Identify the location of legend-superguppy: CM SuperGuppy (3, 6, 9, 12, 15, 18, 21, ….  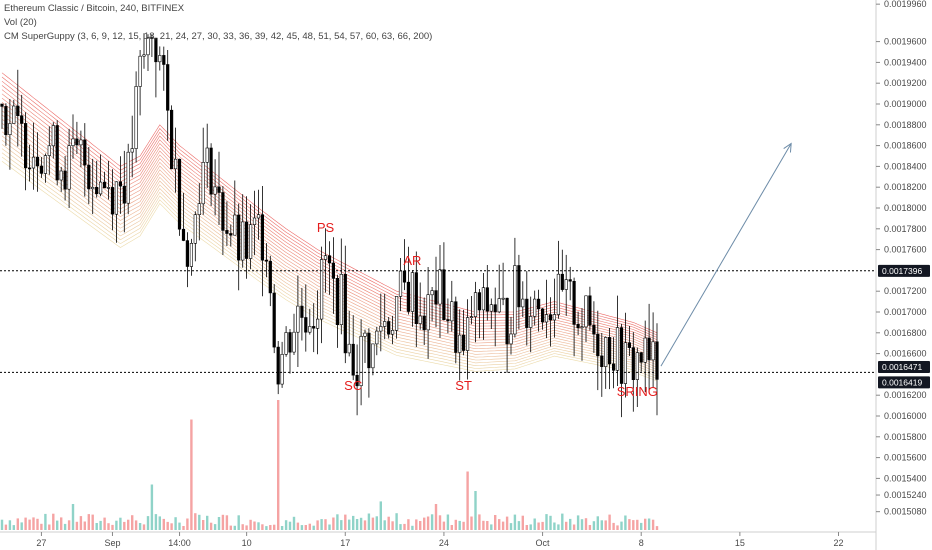
(218, 36).